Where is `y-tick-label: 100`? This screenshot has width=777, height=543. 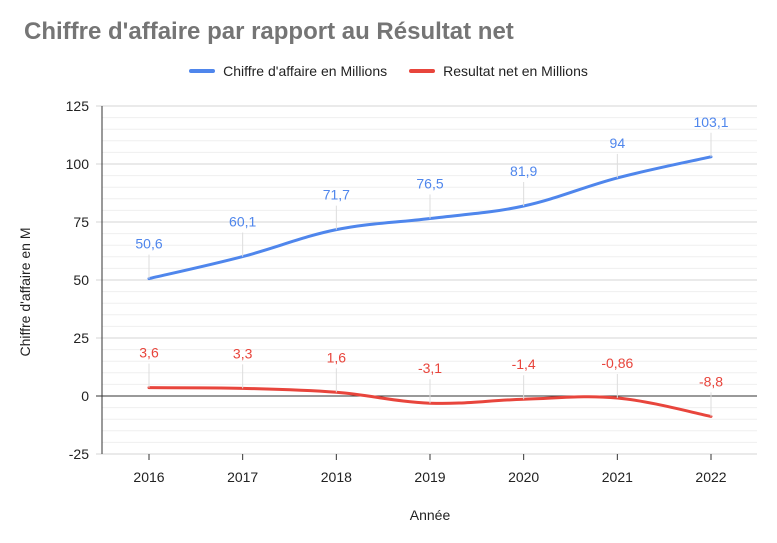
y-tick-label: 100 is located at coordinates (78, 164).